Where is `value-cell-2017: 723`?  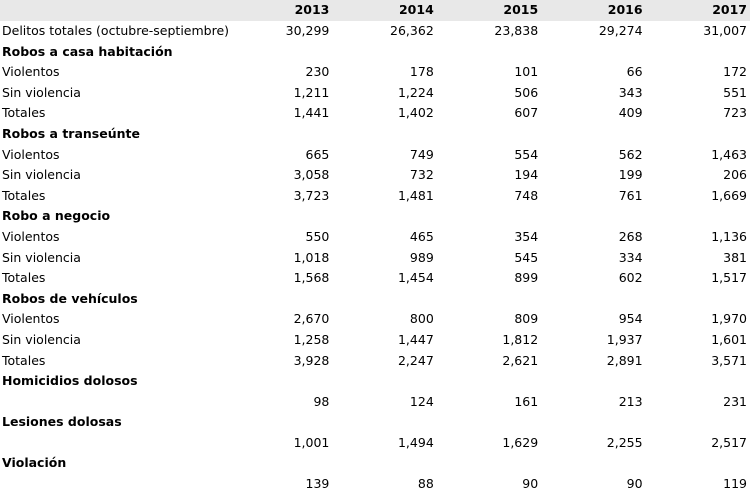 value-cell-2017: 723 is located at coordinates (735, 113).